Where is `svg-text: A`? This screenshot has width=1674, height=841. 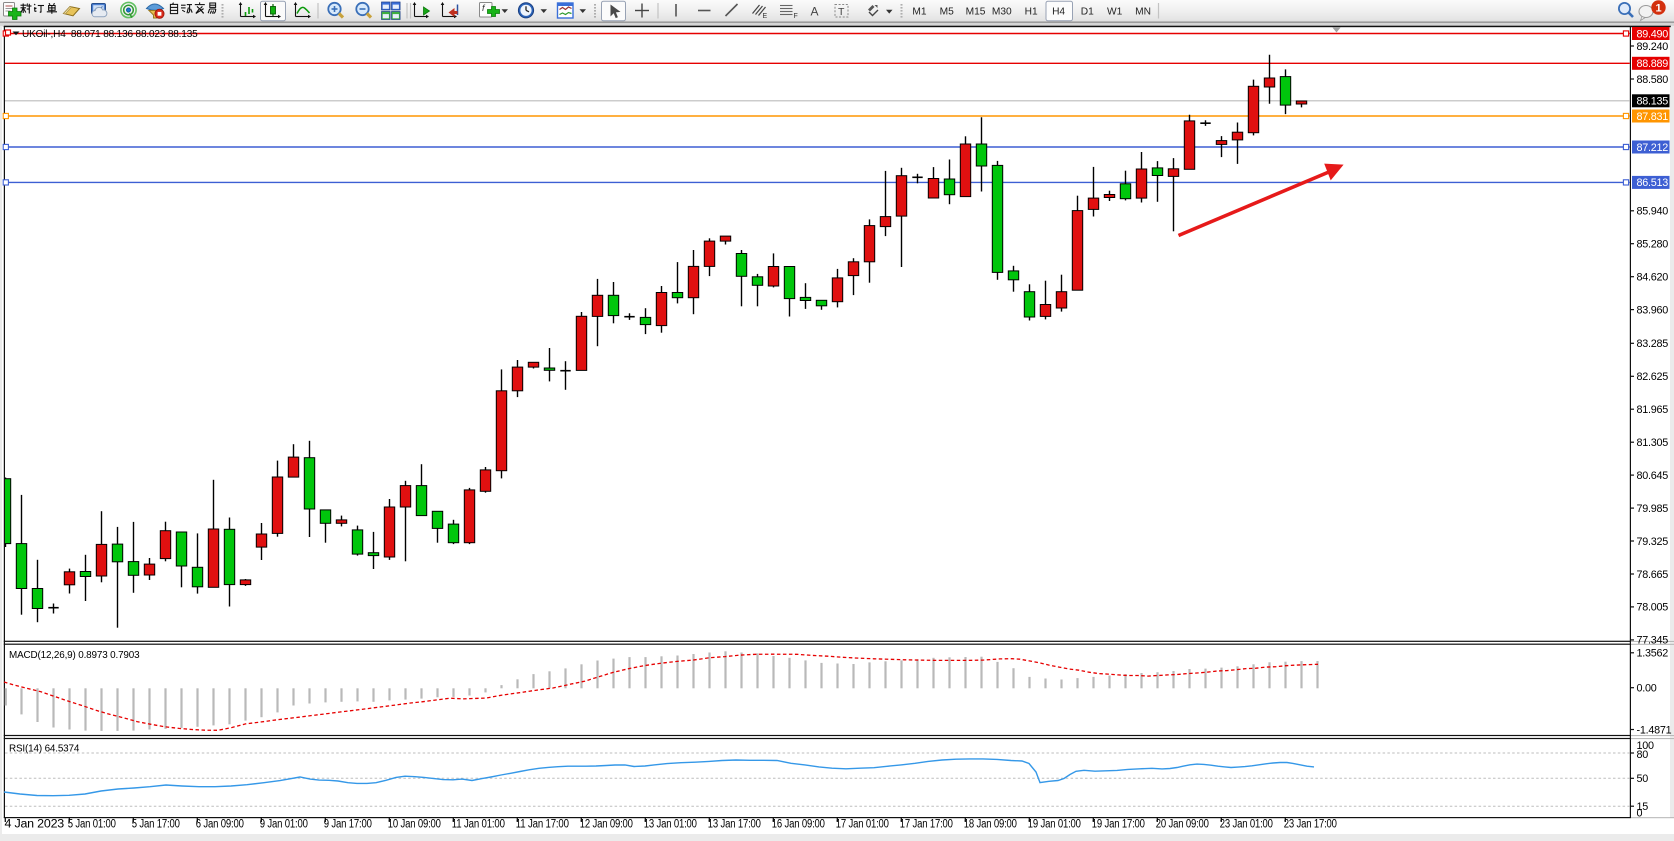
svg-text: A is located at coordinates (815, 12).